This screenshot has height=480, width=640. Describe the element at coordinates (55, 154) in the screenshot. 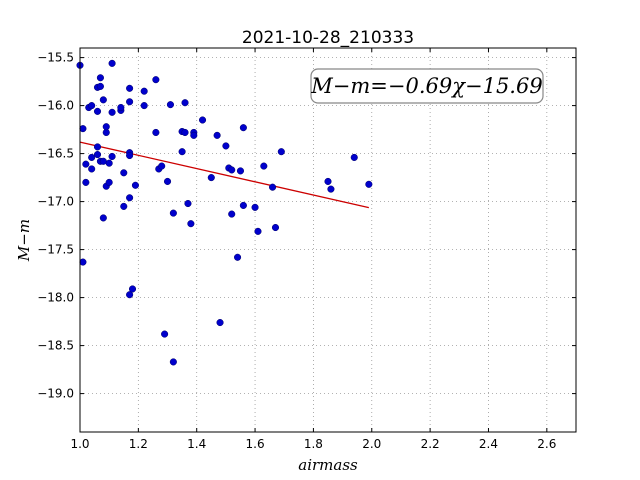

I see `y-tick-label: −16.5` at that location.